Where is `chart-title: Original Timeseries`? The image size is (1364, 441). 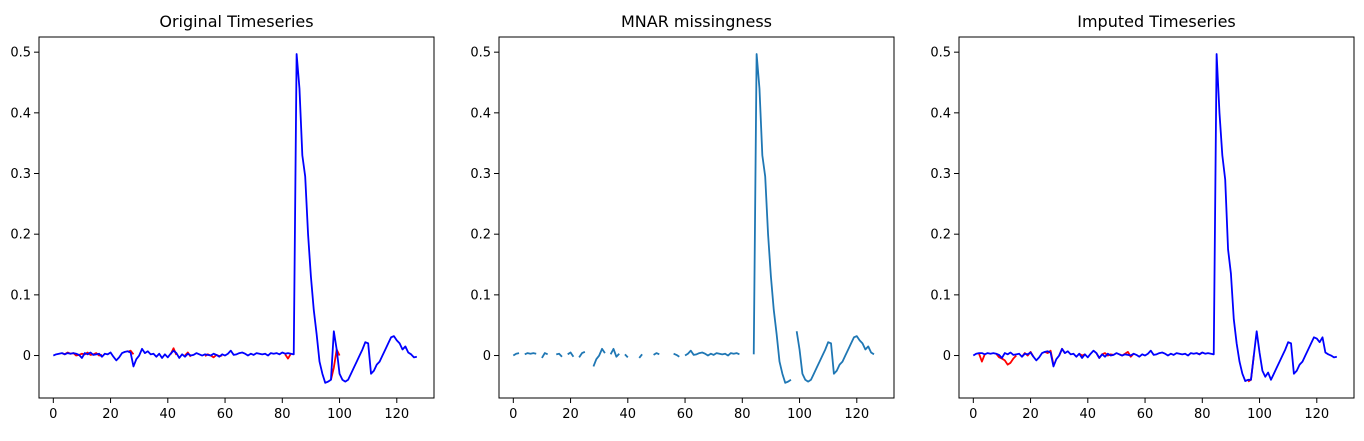
chart-title: Original Timeseries is located at coordinates (236, 21).